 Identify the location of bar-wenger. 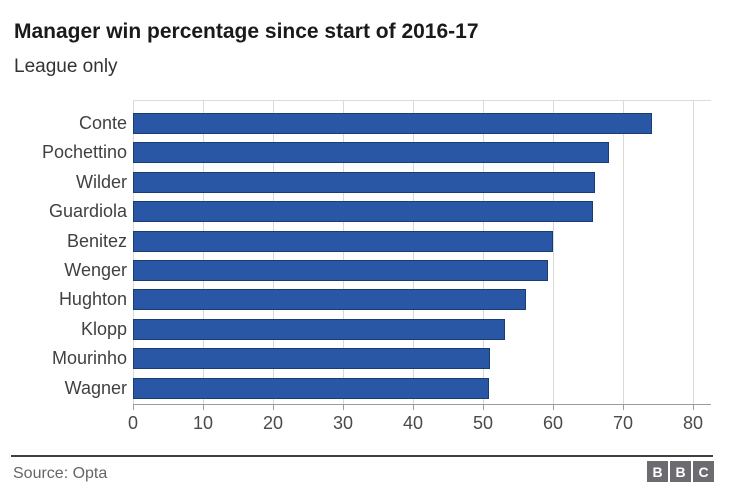
(340, 270).